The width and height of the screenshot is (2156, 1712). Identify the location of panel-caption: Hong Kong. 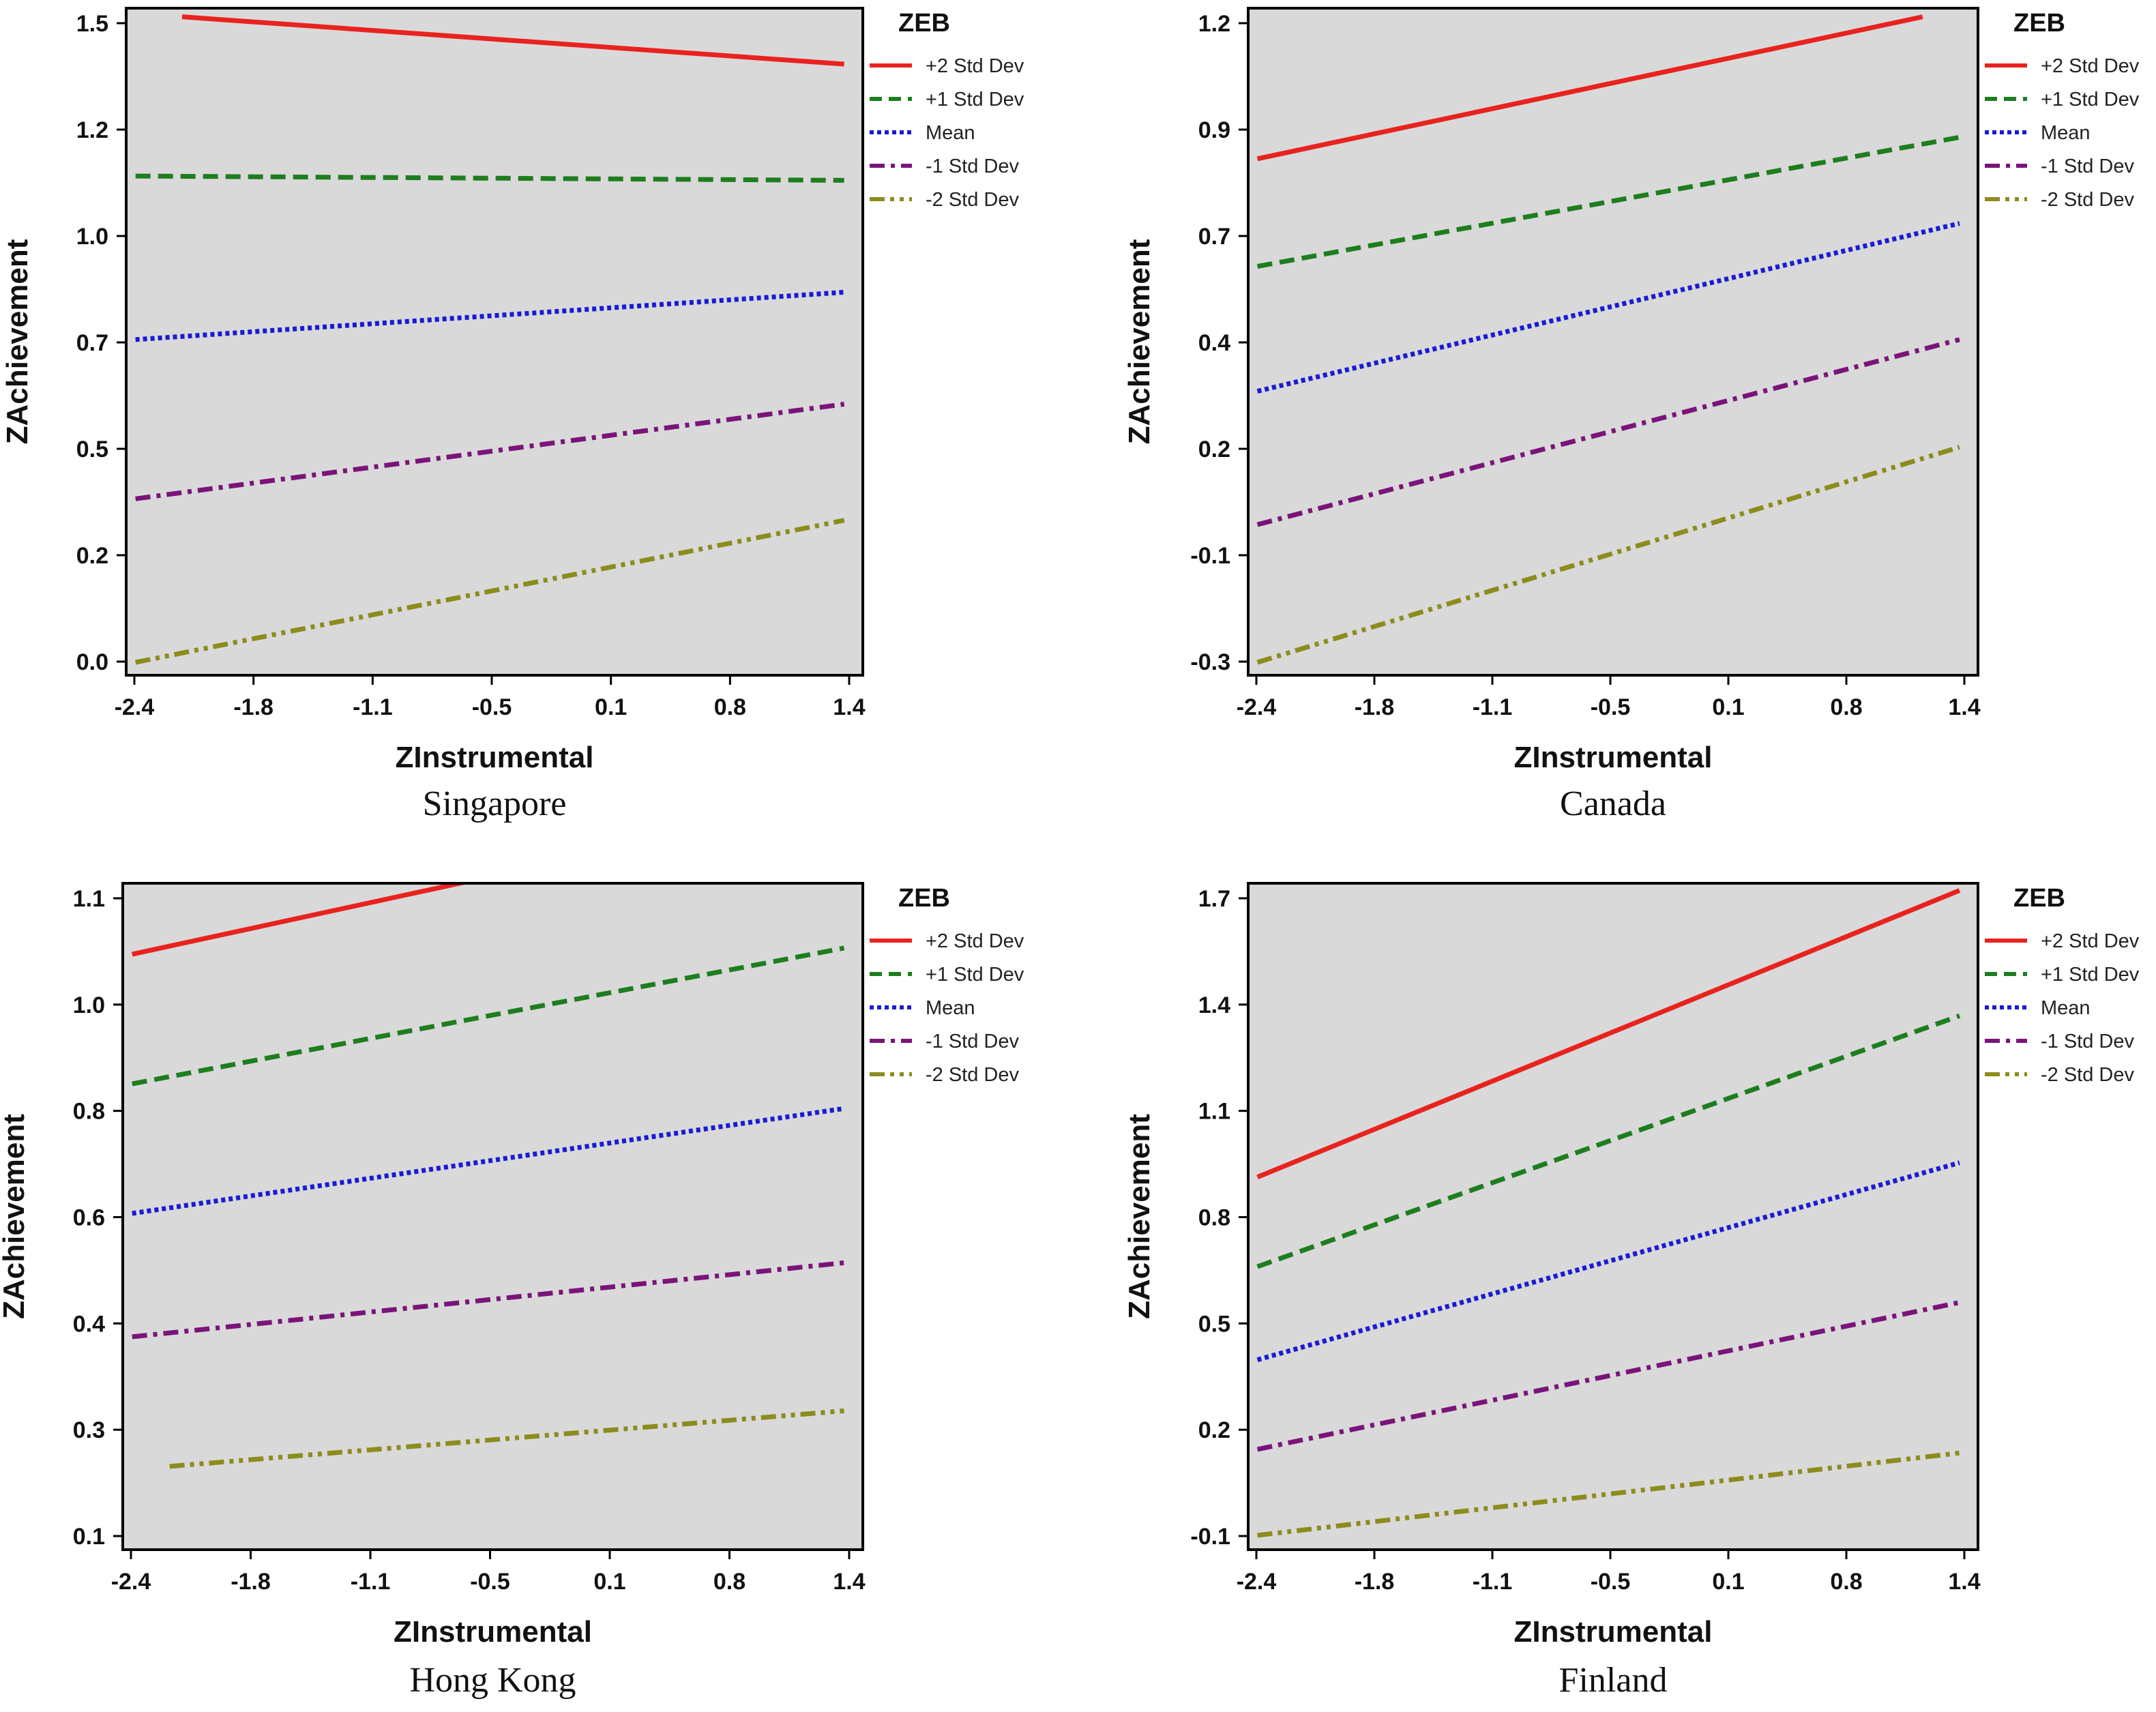
(493, 1681).